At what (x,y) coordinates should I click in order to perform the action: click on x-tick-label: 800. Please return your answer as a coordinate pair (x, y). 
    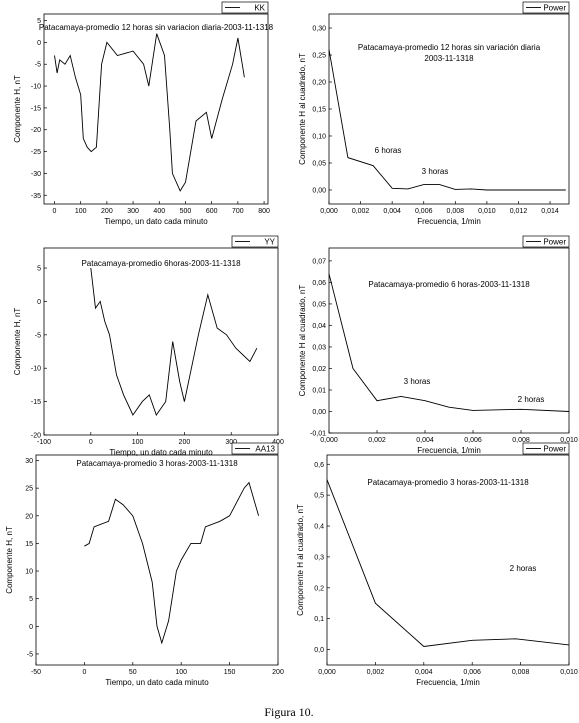
    Looking at the image, I should click on (264, 211).